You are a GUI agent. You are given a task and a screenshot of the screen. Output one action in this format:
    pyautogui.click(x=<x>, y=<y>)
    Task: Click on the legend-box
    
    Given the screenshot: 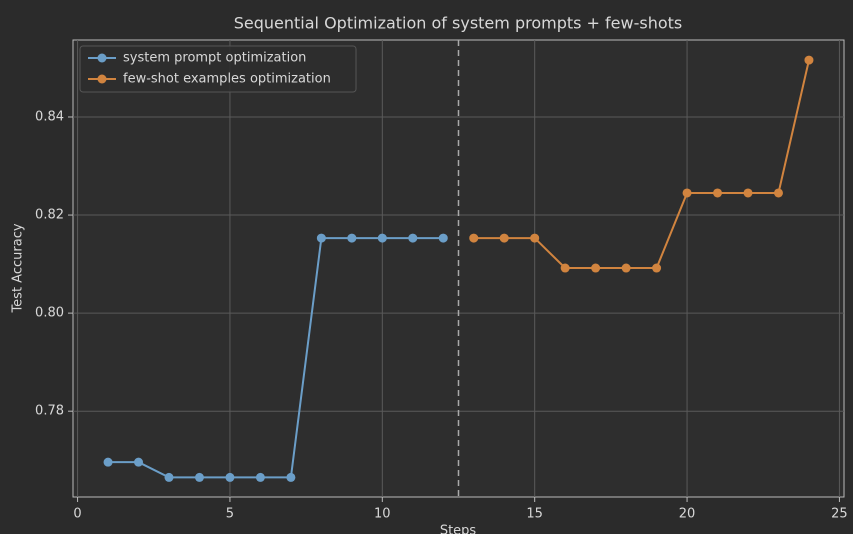 What is the action you would take?
    pyautogui.click(x=218, y=69)
    